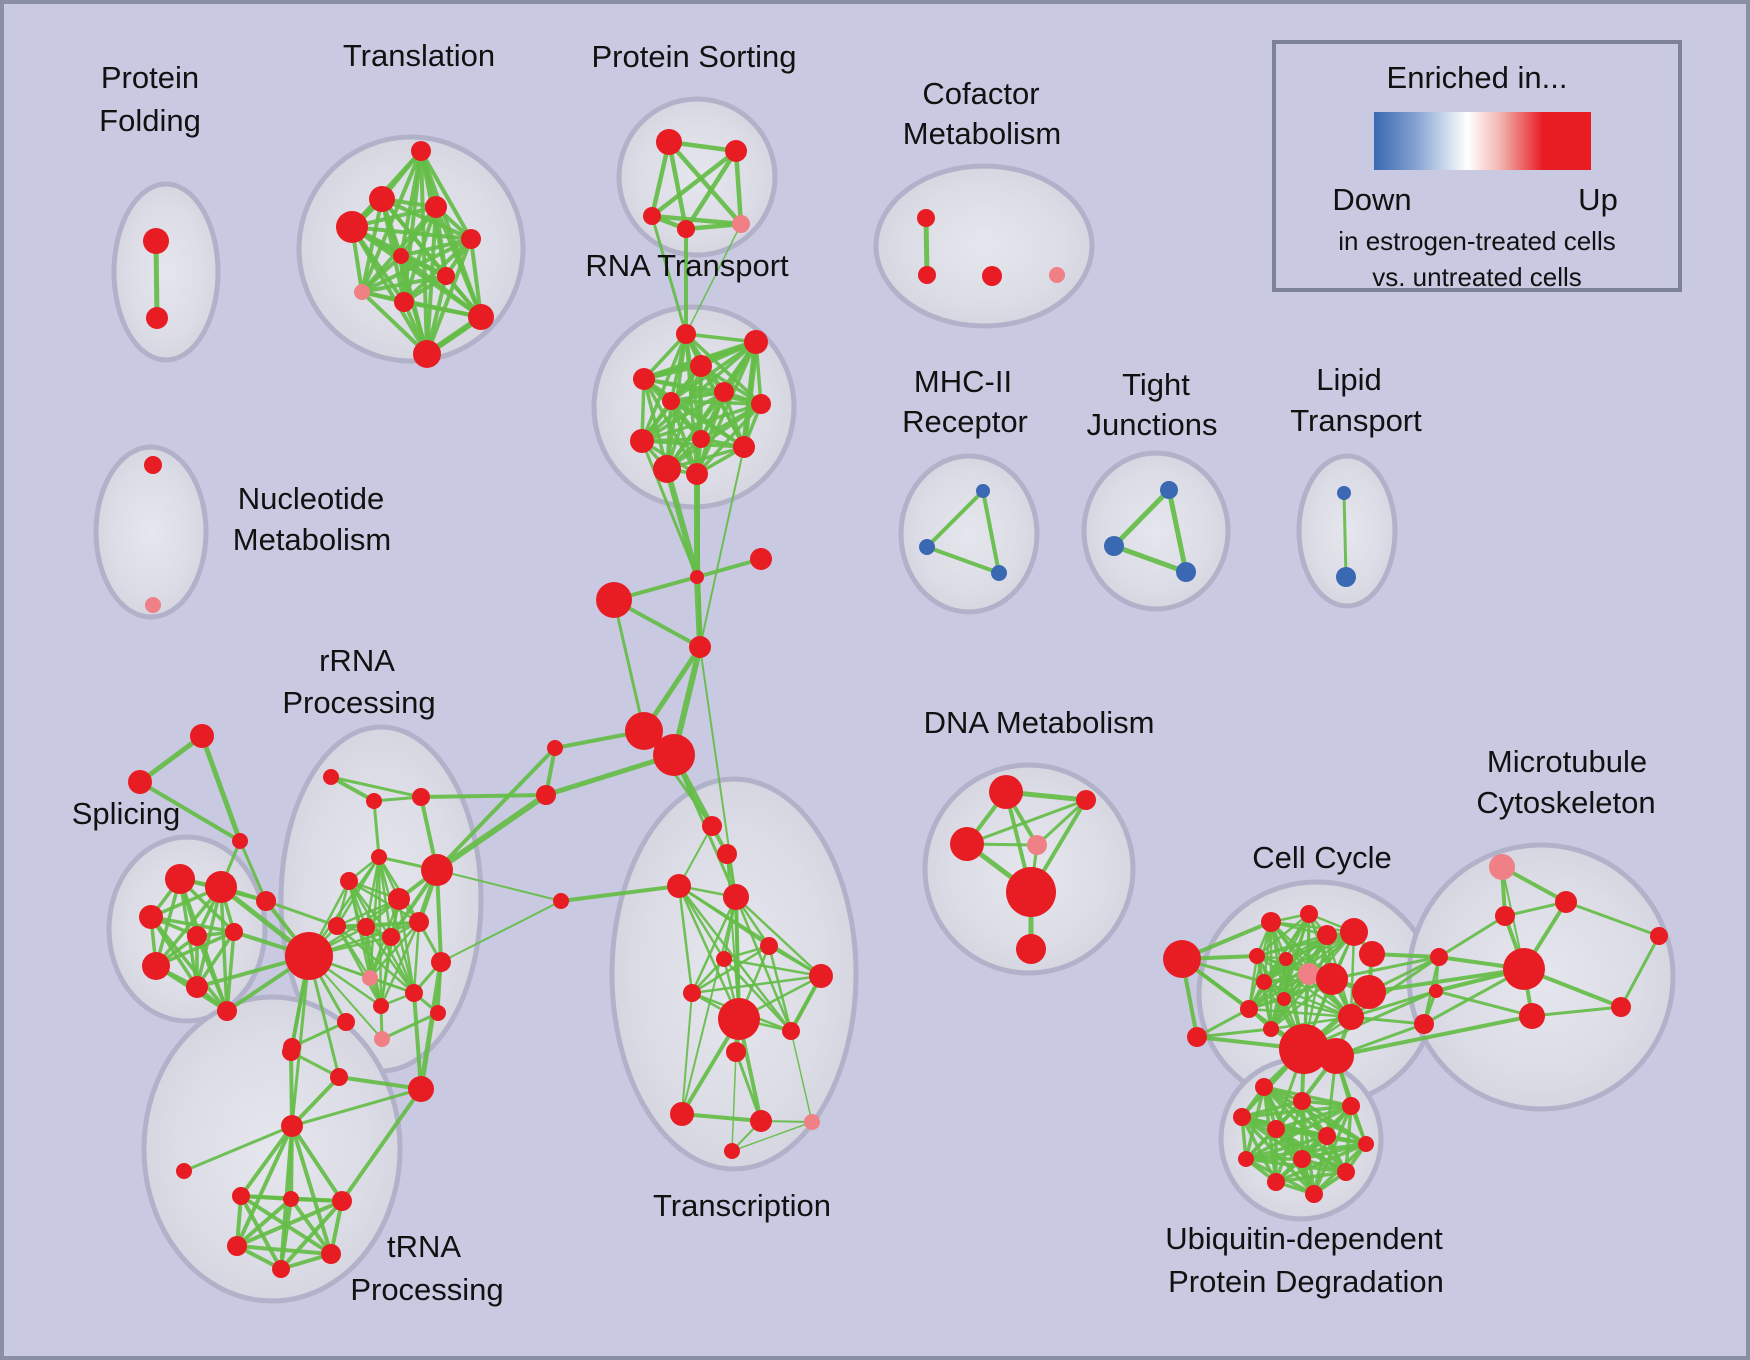 The image size is (1750, 1360). What do you see at coordinates (1264, 1087) in the screenshot?
I see `graph-node-ub1` at bounding box center [1264, 1087].